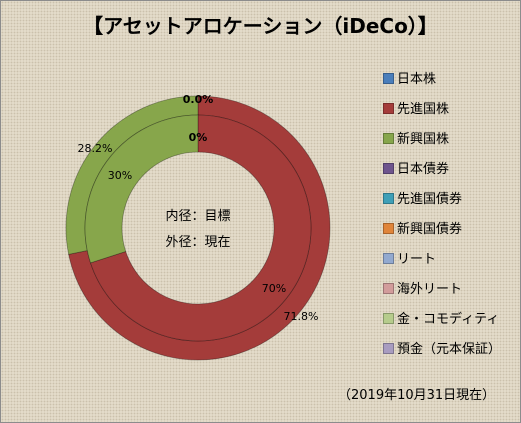  Describe the element at coordinates (423, 109) in the screenshot. I see `legend-label: 先進国株` at that location.